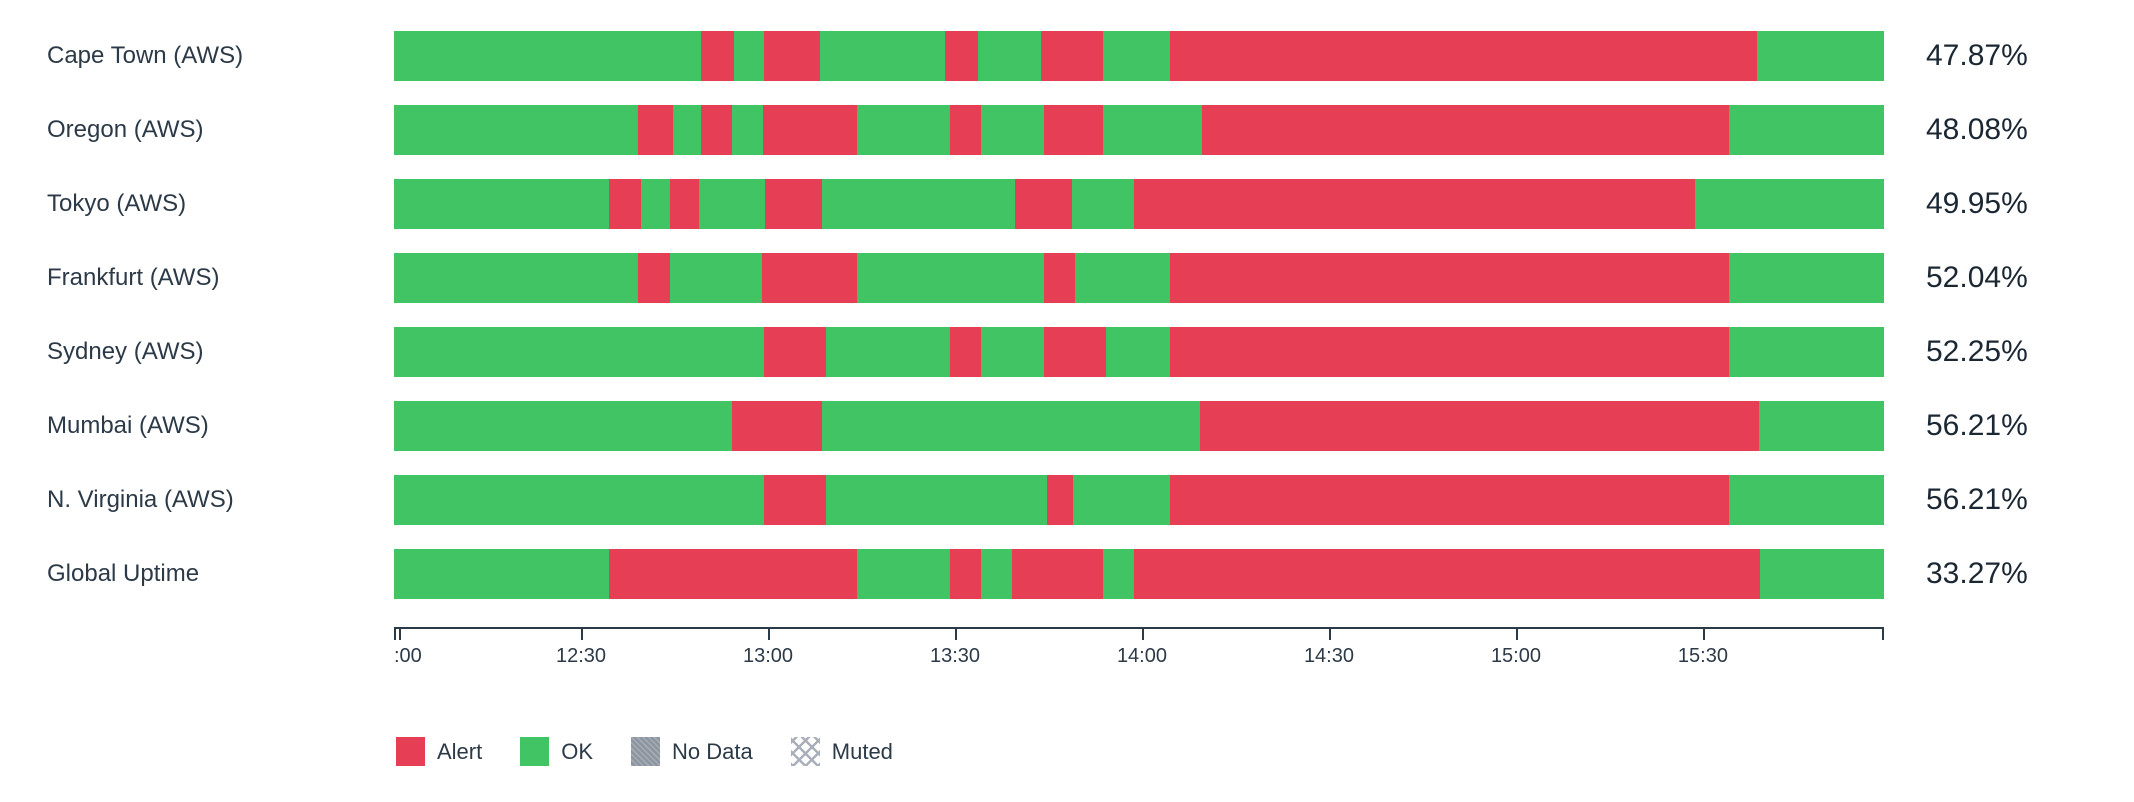 The image size is (2134, 802). I want to click on legend-swatch-muted-icon, so click(805, 751).